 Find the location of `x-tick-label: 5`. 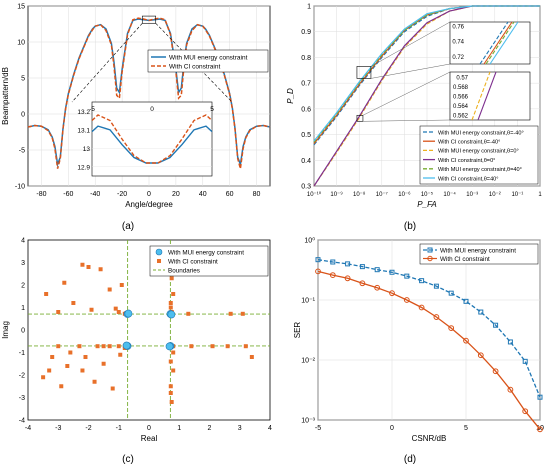

x-tick-label: 5 is located at coordinates (466, 428).